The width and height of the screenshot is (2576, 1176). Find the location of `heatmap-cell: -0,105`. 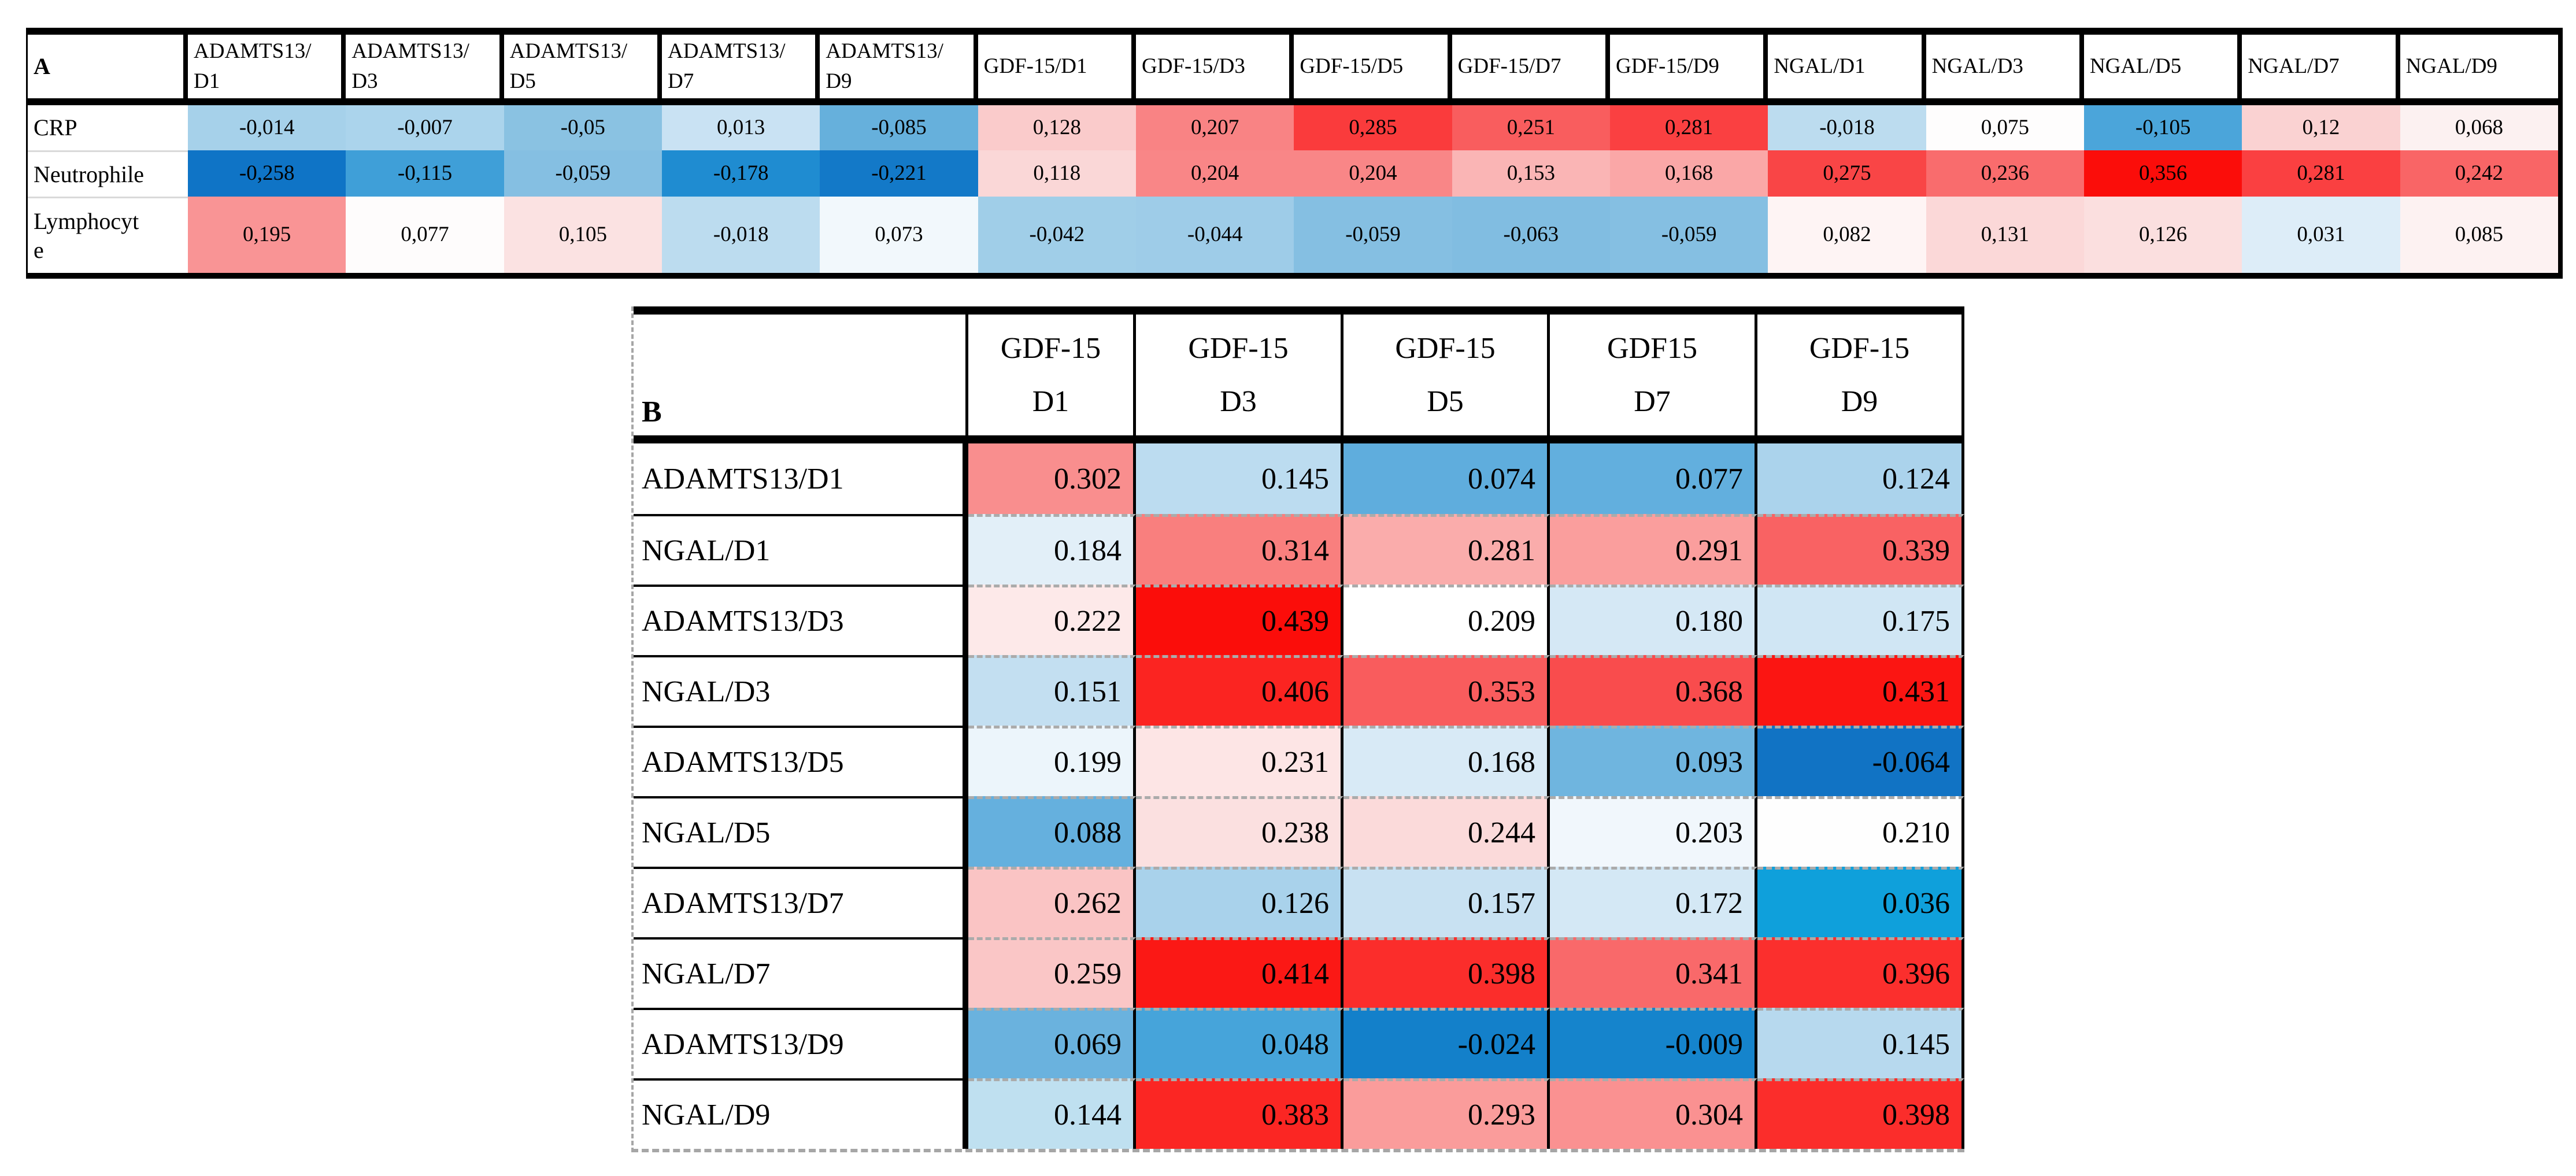

heatmap-cell: -0,105 is located at coordinates (2163, 128).